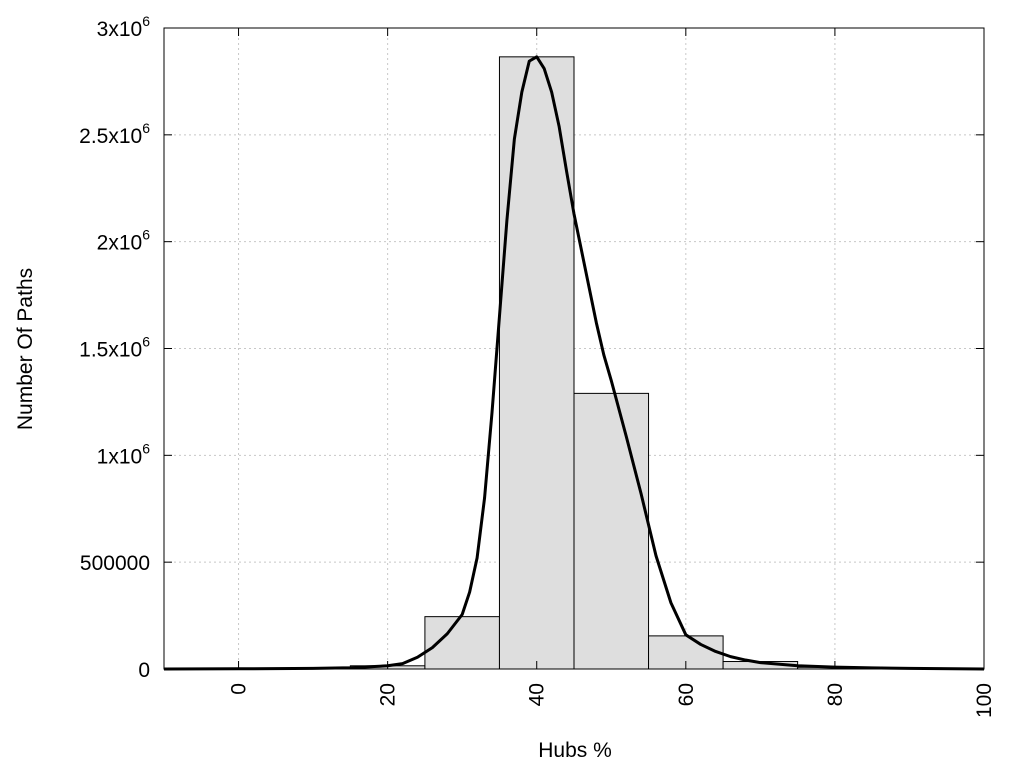 Image resolution: width=1024 pixels, height=768 pixels. I want to click on y-tick-label: 1x10⁶, so click(124, 454).